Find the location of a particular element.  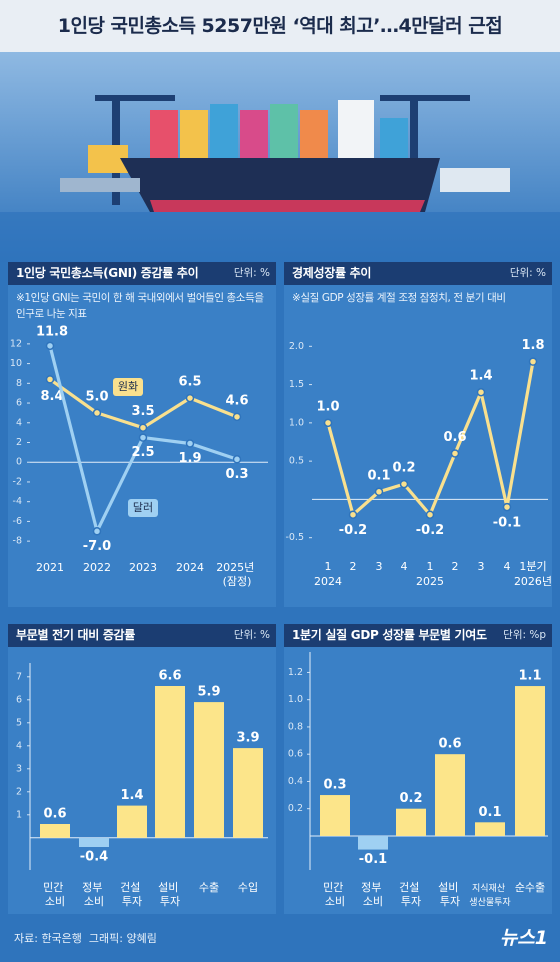

x-tick-label: 설비 투자 is located at coordinates (170, 894).